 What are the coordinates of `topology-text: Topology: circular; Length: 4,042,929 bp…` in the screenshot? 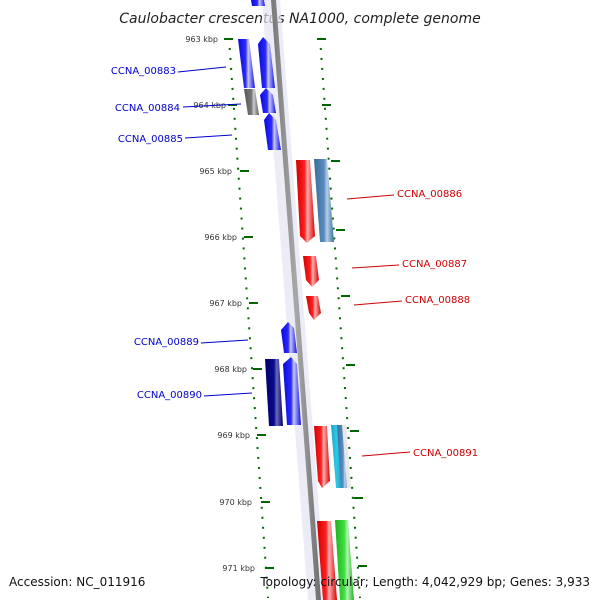 It's located at (424, 582).